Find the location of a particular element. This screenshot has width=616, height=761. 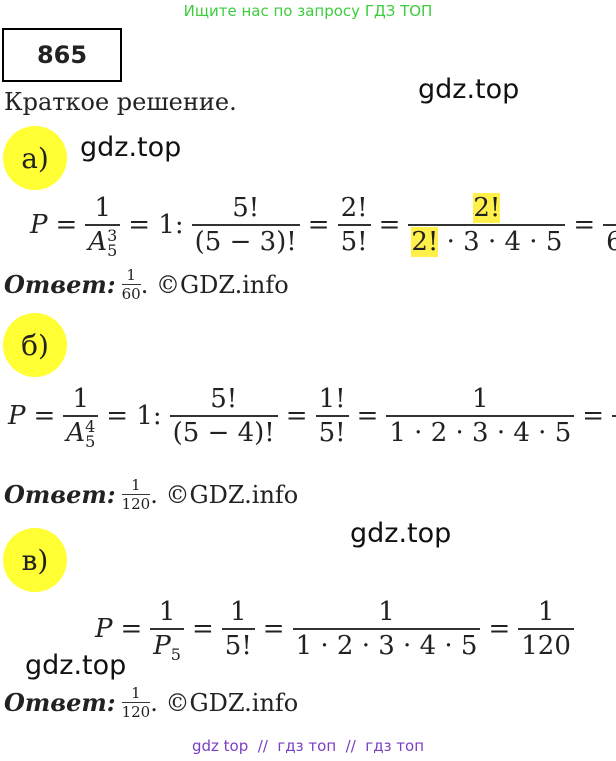

denominator: 120 is located at coordinates (614, 432).